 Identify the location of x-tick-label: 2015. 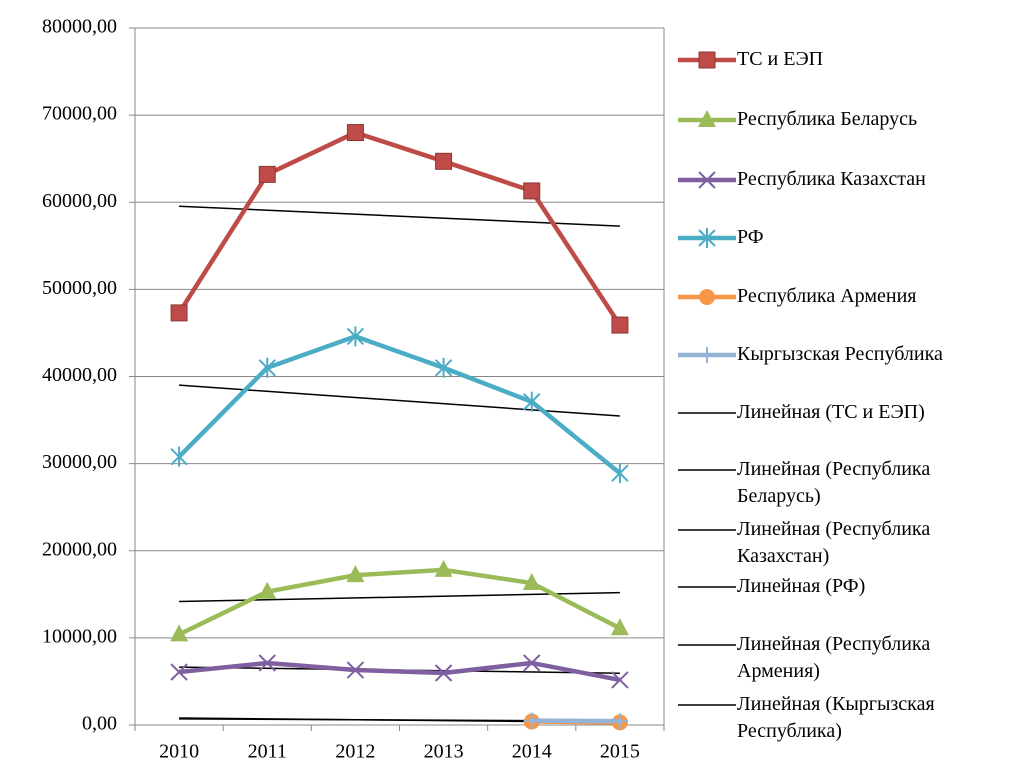
(620, 752).